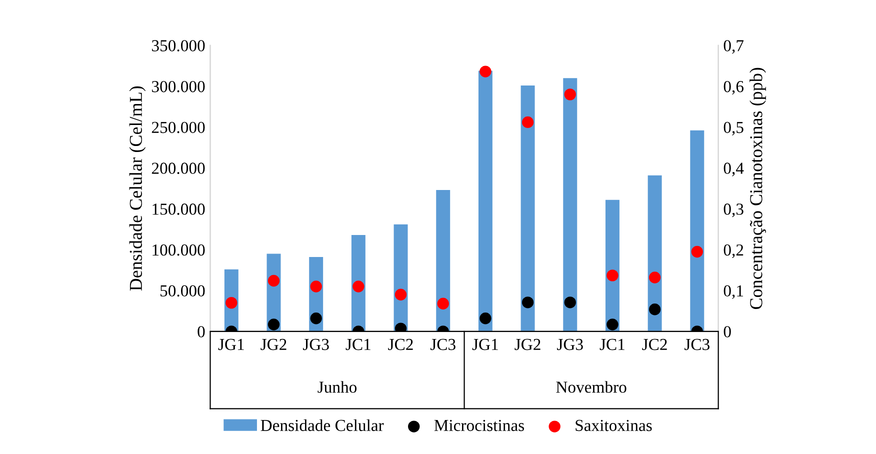 This screenshot has width=876, height=454. What do you see at coordinates (137, 188) in the screenshot?
I see `y-axis-title: Densidade Celular (Cel/mL)` at bounding box center [137, 188].